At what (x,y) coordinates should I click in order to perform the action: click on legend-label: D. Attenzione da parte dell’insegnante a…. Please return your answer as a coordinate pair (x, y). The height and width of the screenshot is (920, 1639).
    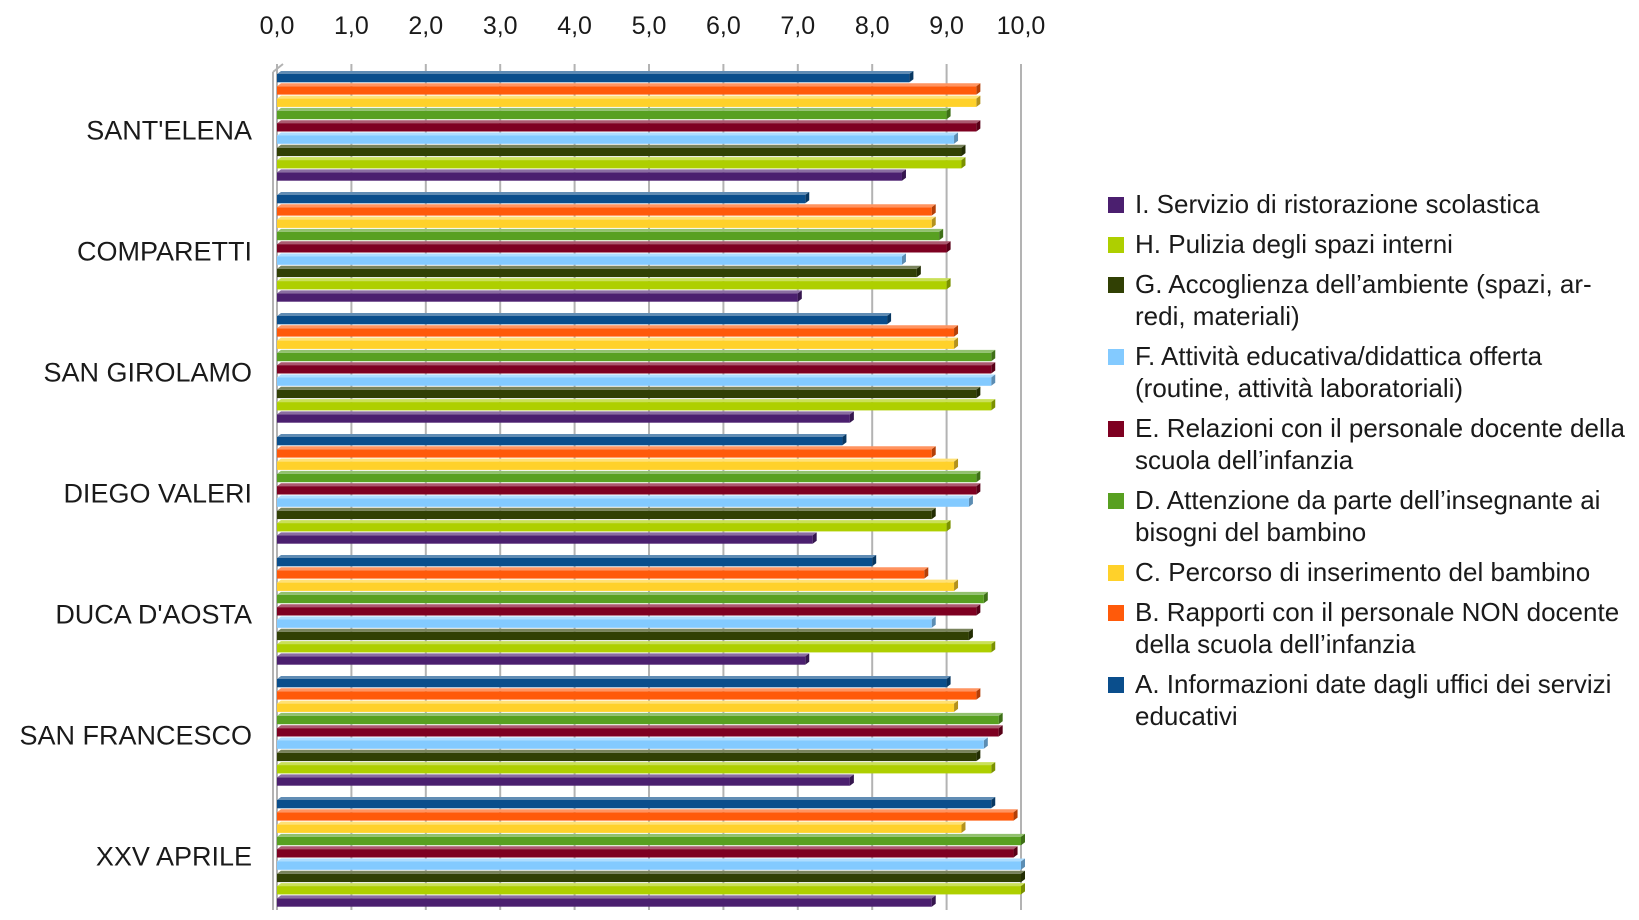
    Looking at the image, I should click on (1368, 516).